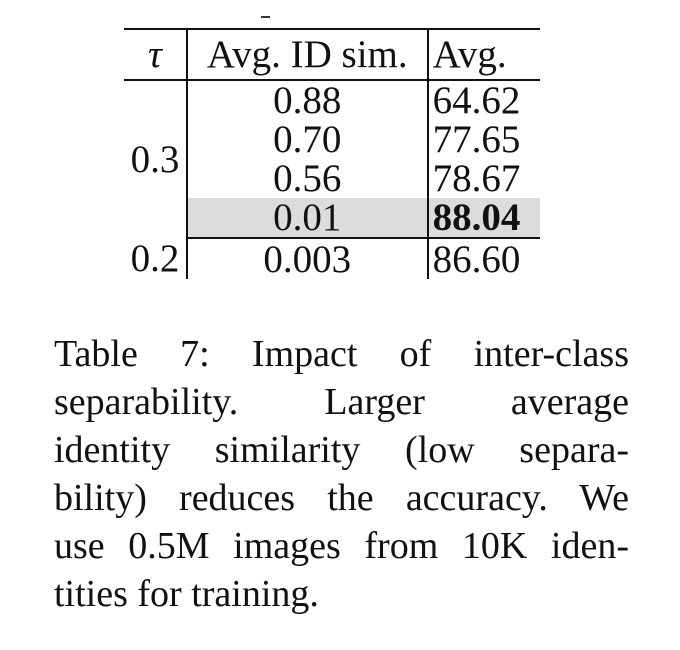 This screenshot has width=680, height=650. Describe the element at coordinates (307, 54) in the screenshot. I see `header-avg-id-sim: Avg. ID sim.` at that location.